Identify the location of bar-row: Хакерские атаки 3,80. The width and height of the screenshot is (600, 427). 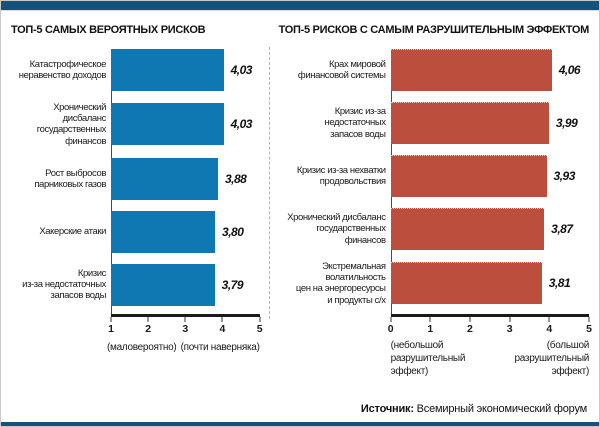
(135, 231).